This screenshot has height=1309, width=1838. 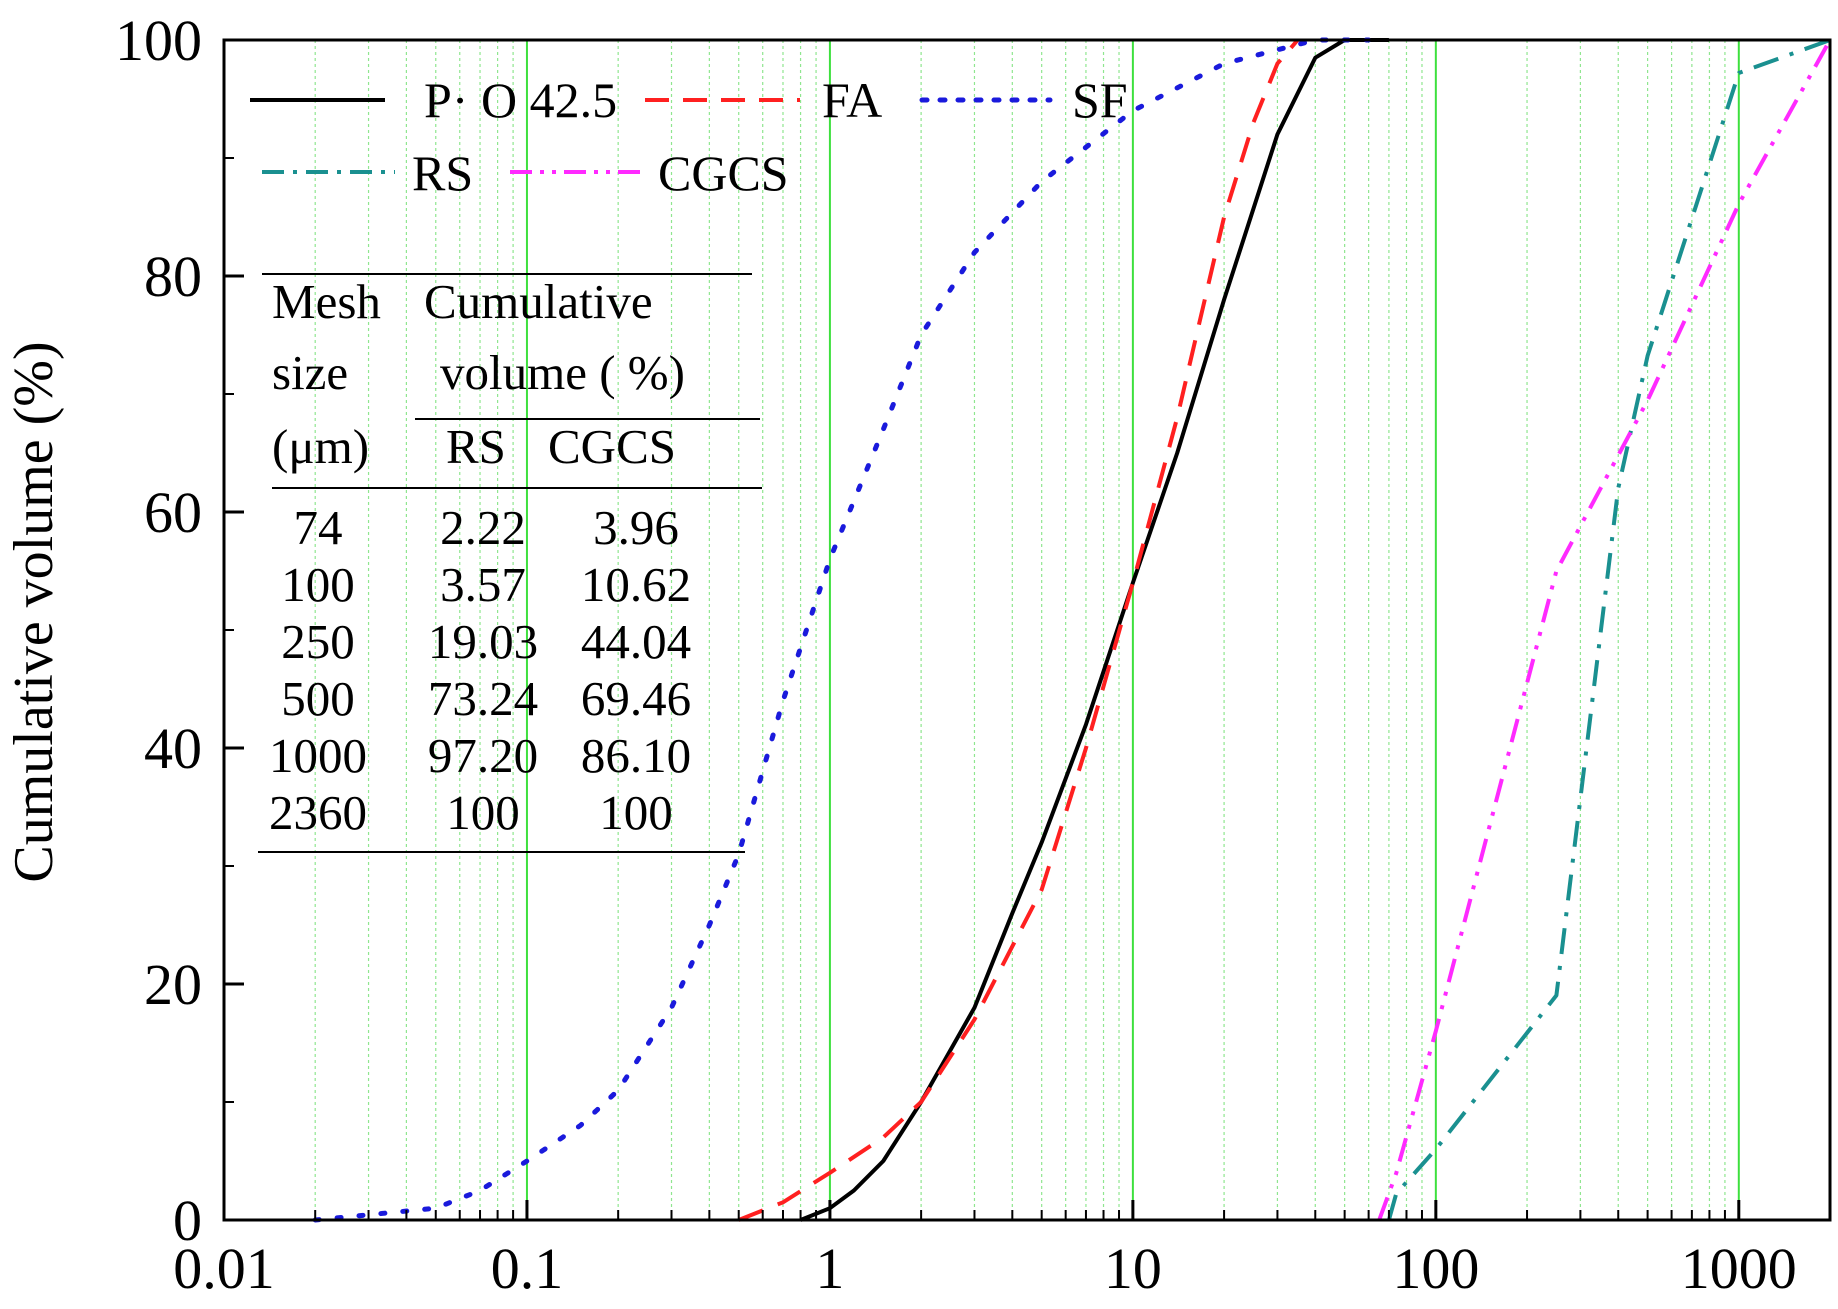 I want to click on legend-label-sf: SF, so click(x=1100, y=100).